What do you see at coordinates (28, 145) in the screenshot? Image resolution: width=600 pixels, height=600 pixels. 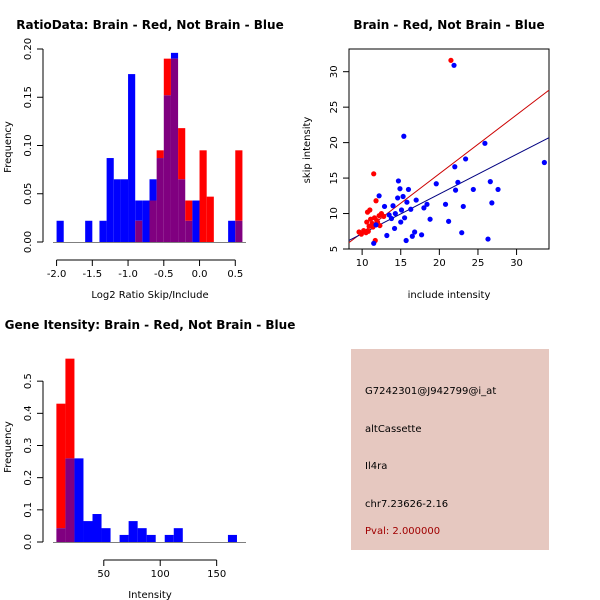 I see `ratio-histogram-y-tick-label: 0.10` at bounding box center [28, 145].